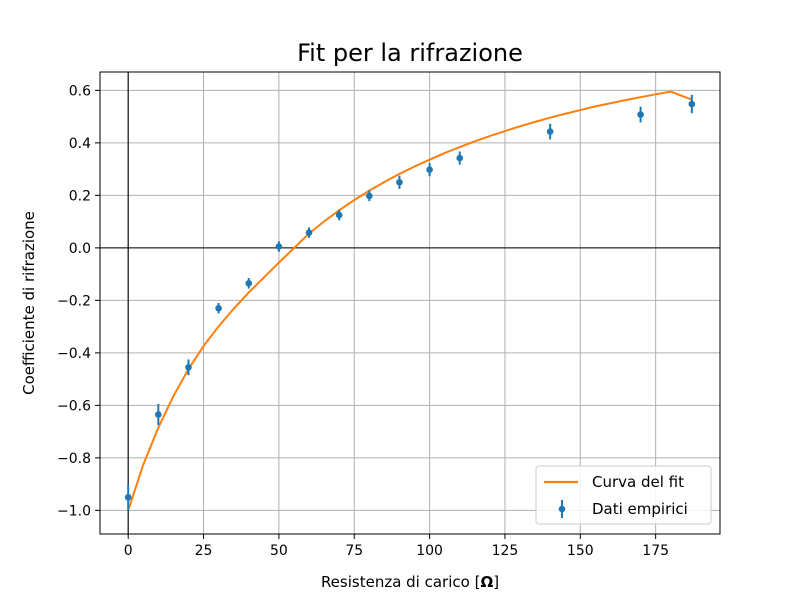 The width and height of the screenshot is (800, 600). Describe the element at coordinates (401, 582) in the screenshot. I see `x-axis-label-prefix: Resistenza di carico [` at that location.